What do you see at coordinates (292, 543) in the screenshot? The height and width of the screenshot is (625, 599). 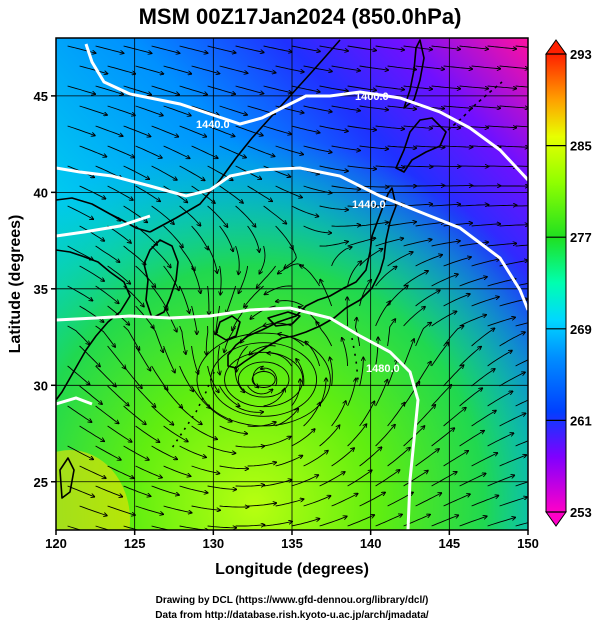 I see `x-tick-label: 135` at bounding box center [292, 543].